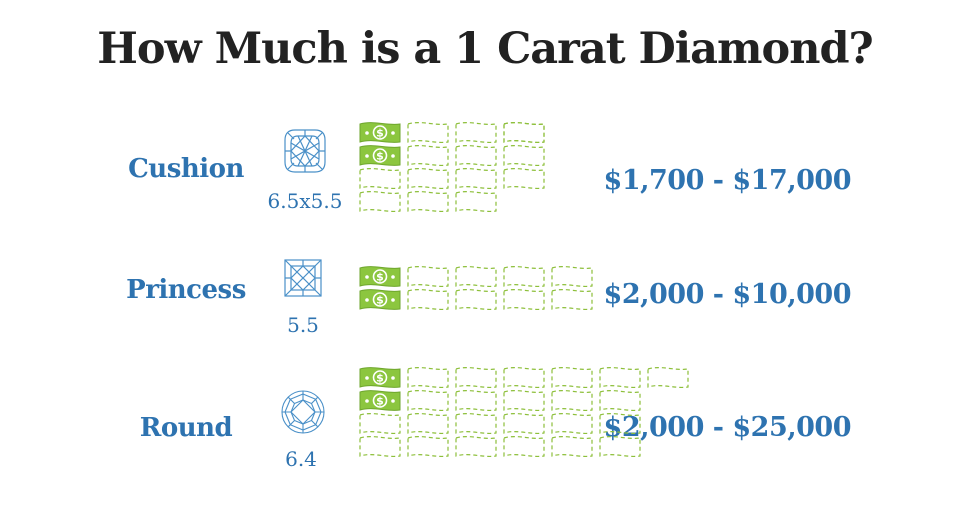  I want to click on price-range-cushion: $1,700 - $17,000, so click(727, 180).